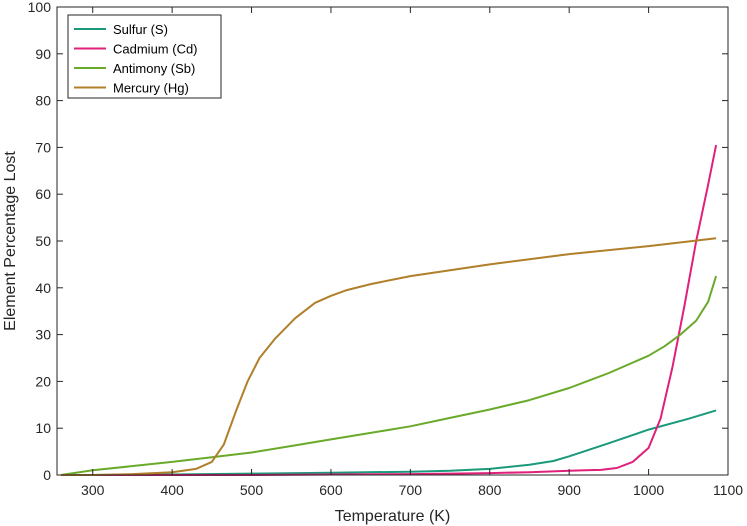 This screenshot has height=526, width=747. I want to click on x-tick-label: 1000, so click(648, 490).